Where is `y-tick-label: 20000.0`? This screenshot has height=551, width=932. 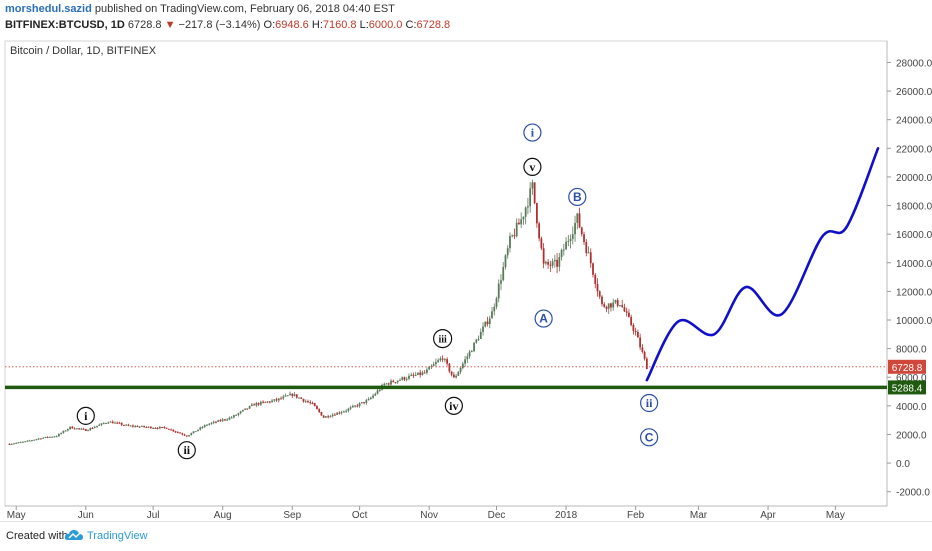
y-tick-label: 20000.0 is located at coordinates (914, 178).